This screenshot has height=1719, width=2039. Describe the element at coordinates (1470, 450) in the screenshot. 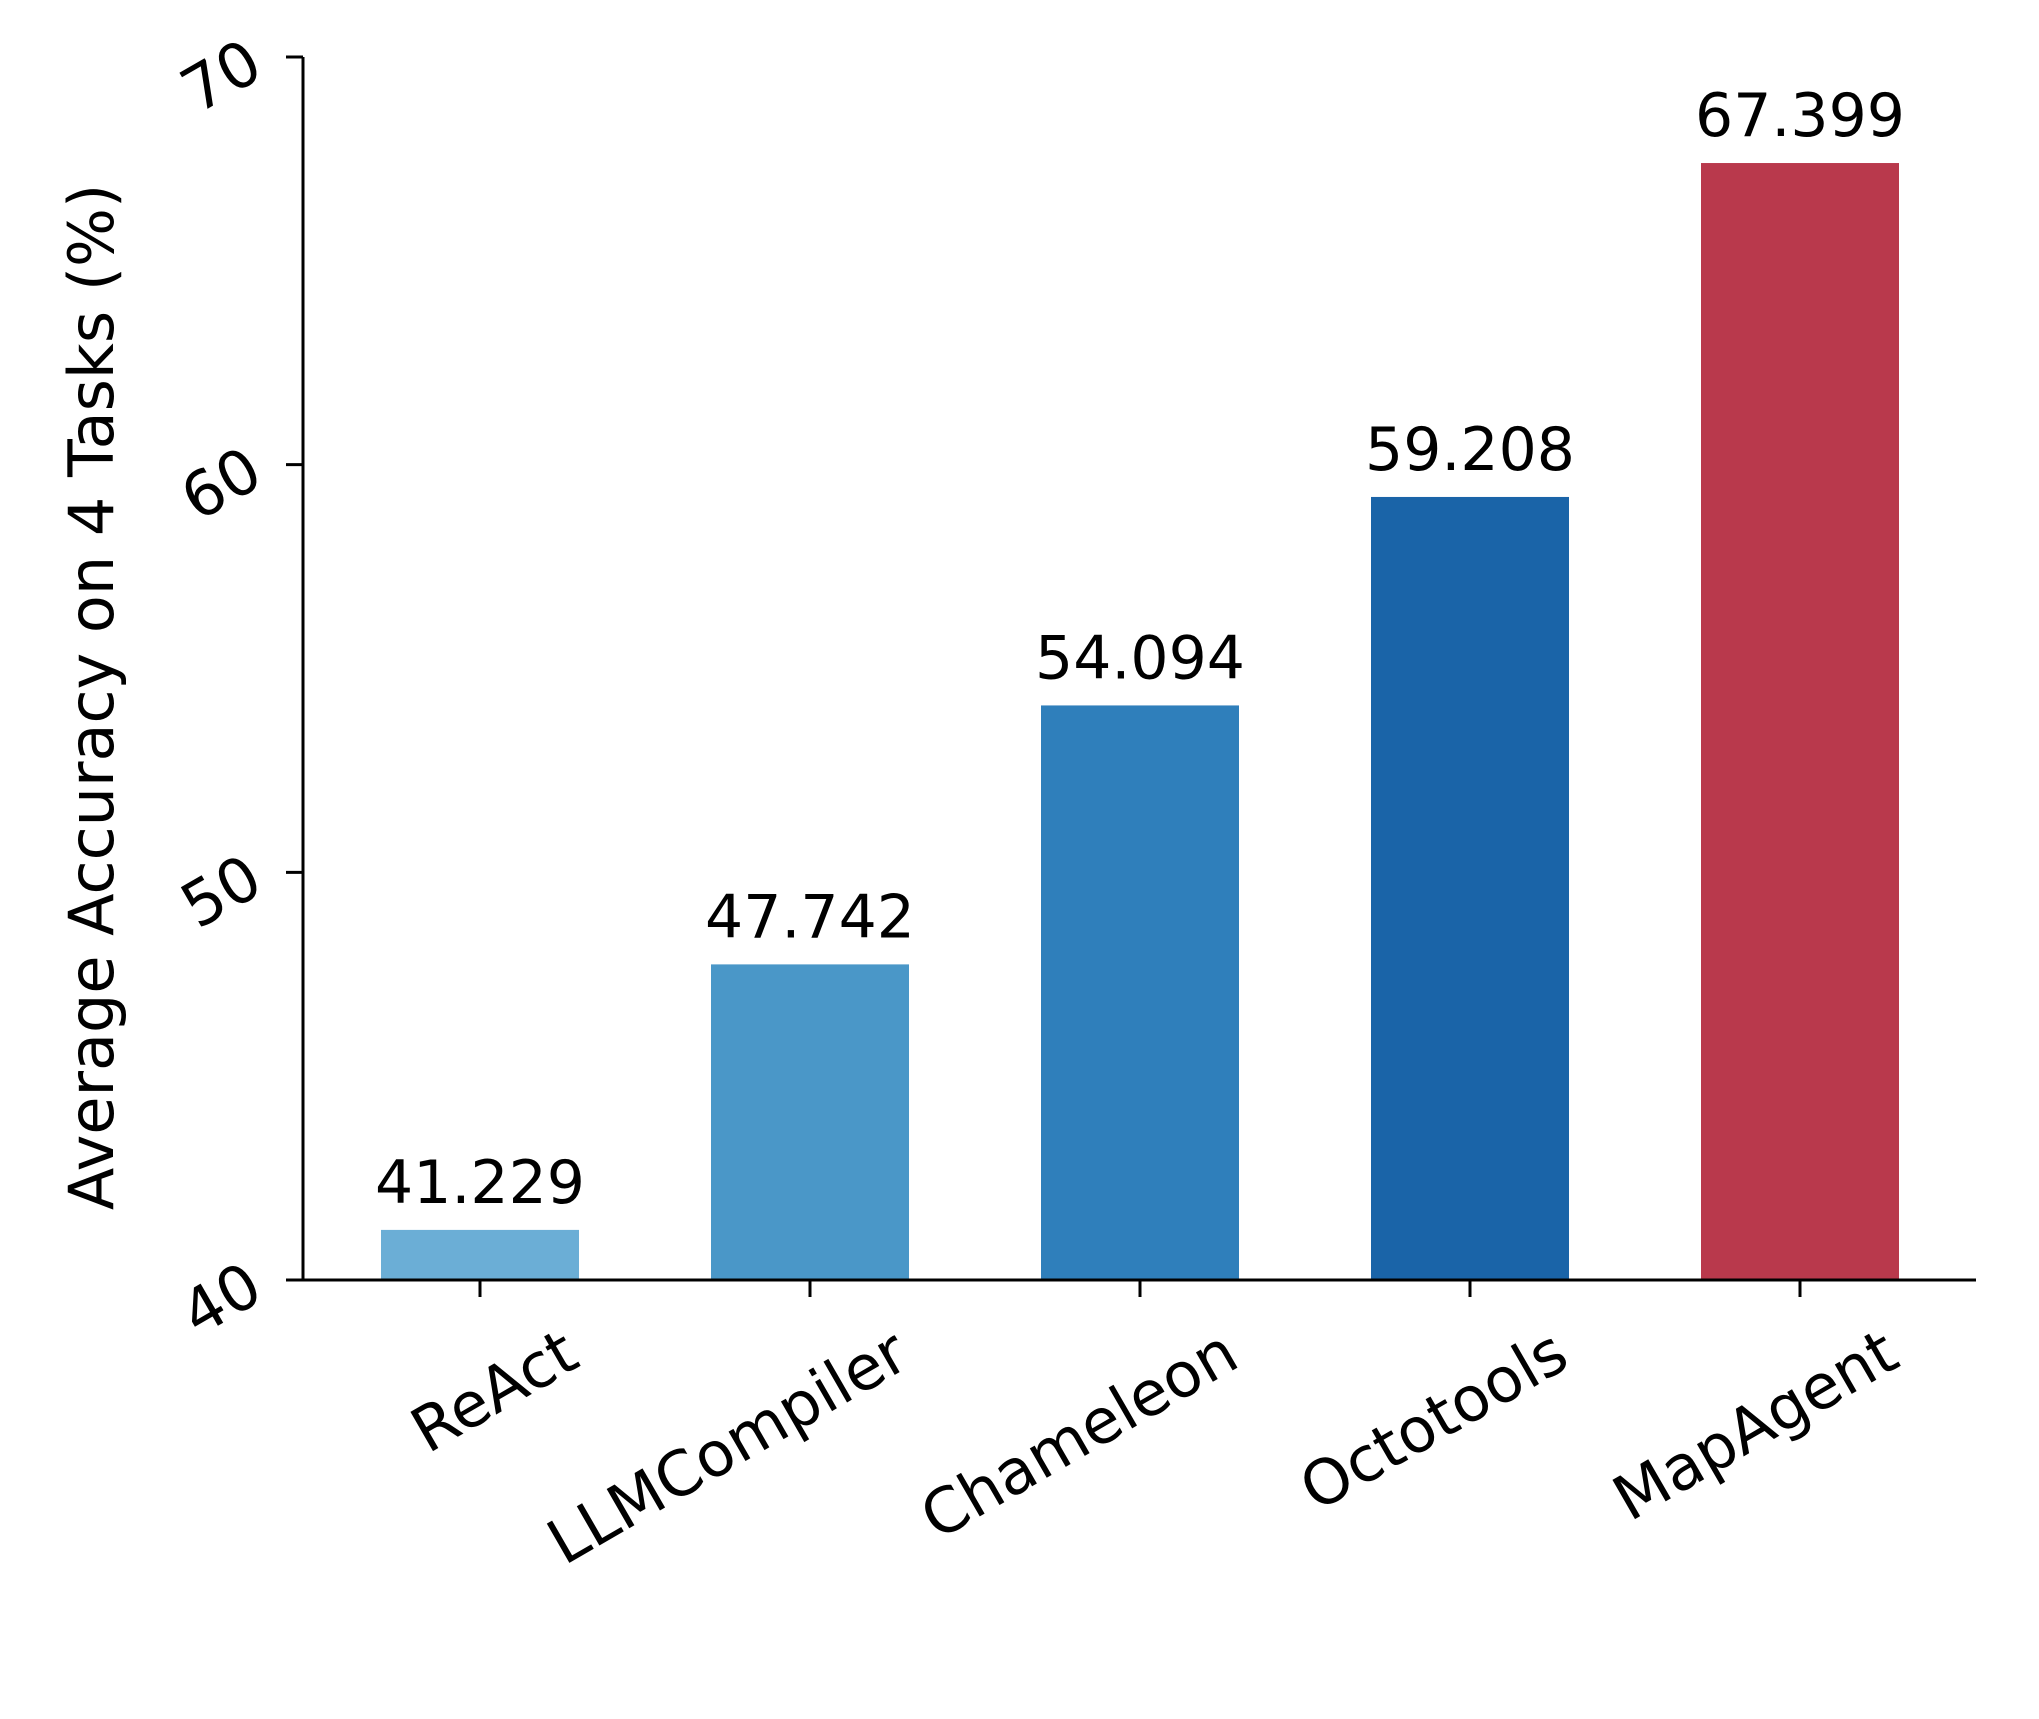

I see `value-label-octotools: 59.208` at that location.